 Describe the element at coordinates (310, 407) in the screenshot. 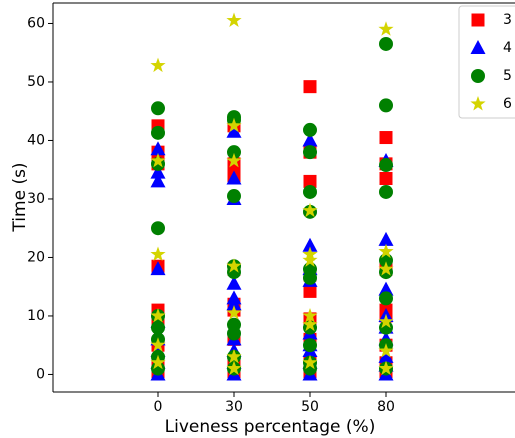

I see `x-tick-label: 50` at that location.